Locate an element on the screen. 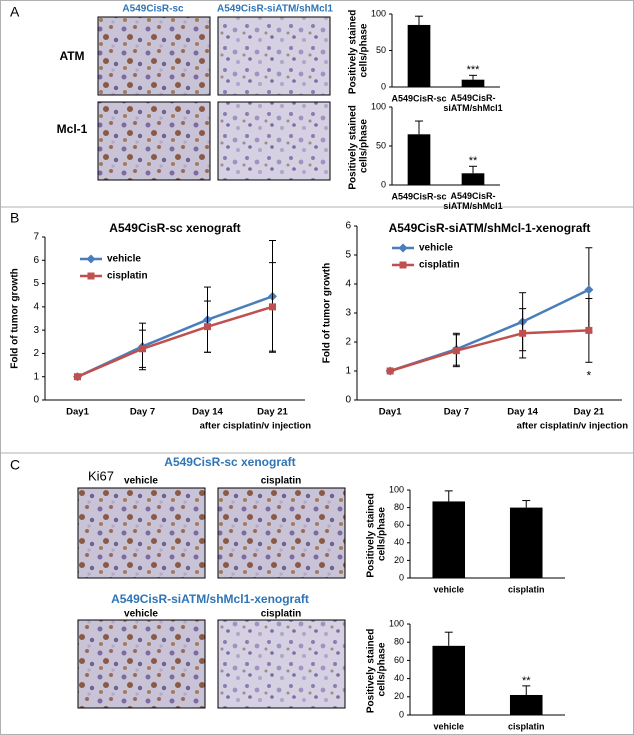  x-tick-label: A549CisR-sc is located at coordinates (418, 98).